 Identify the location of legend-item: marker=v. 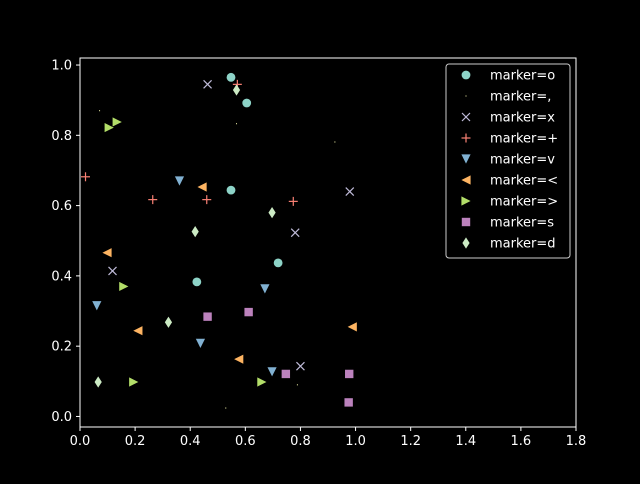
(508, 160).